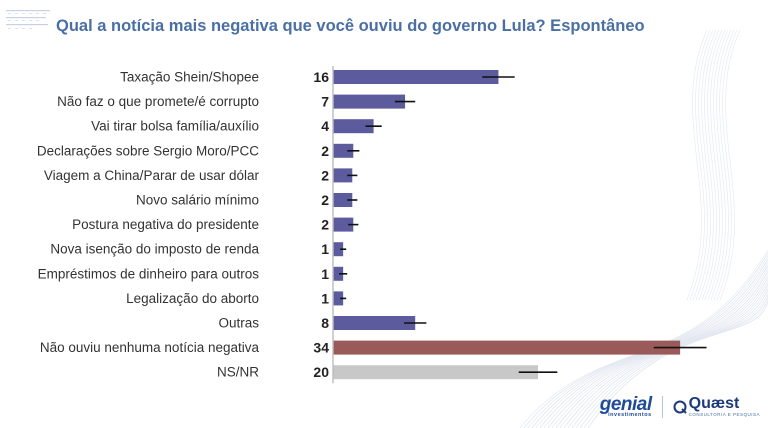 This screenshot has width=768, height=428. Describe the element at coordinates (152, 175) in the screenshot. I see `category-label: Viagem a China/Parar de usar dólar` at that location.